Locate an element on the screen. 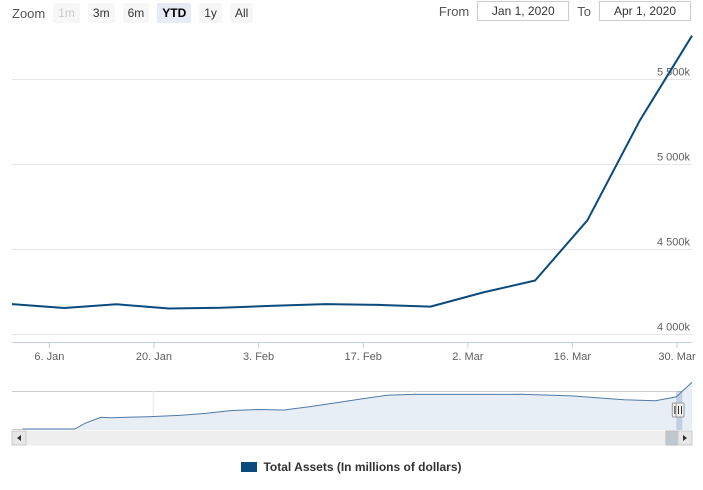 This screenshot has width=703, height=490. x-tick-label: 6. Jan is located at coordinates (49, 357).